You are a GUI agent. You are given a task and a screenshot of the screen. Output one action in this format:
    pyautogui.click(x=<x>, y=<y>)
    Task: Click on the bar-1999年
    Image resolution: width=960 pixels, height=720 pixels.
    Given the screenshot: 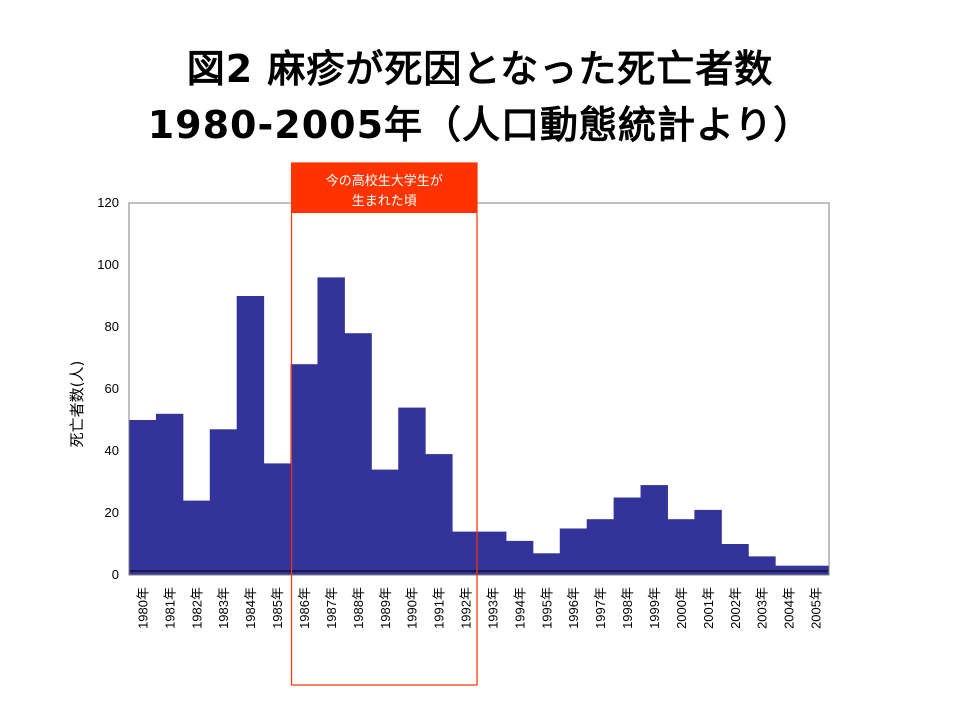 What is the action you would take?
    pyautogui.click(x=654, y=530)
    